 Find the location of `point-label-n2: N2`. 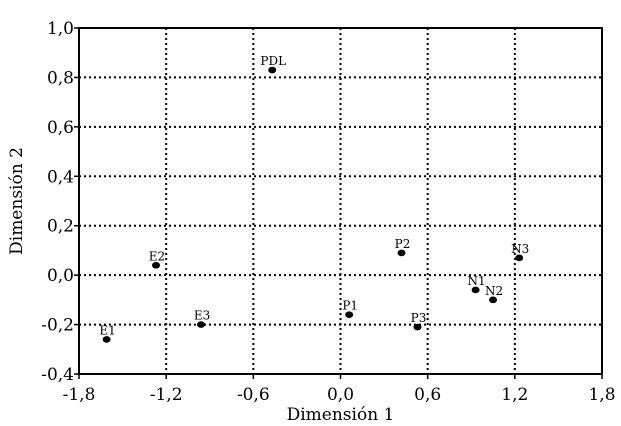

point-label-n2: N2 is located at coordinates (494, 291).